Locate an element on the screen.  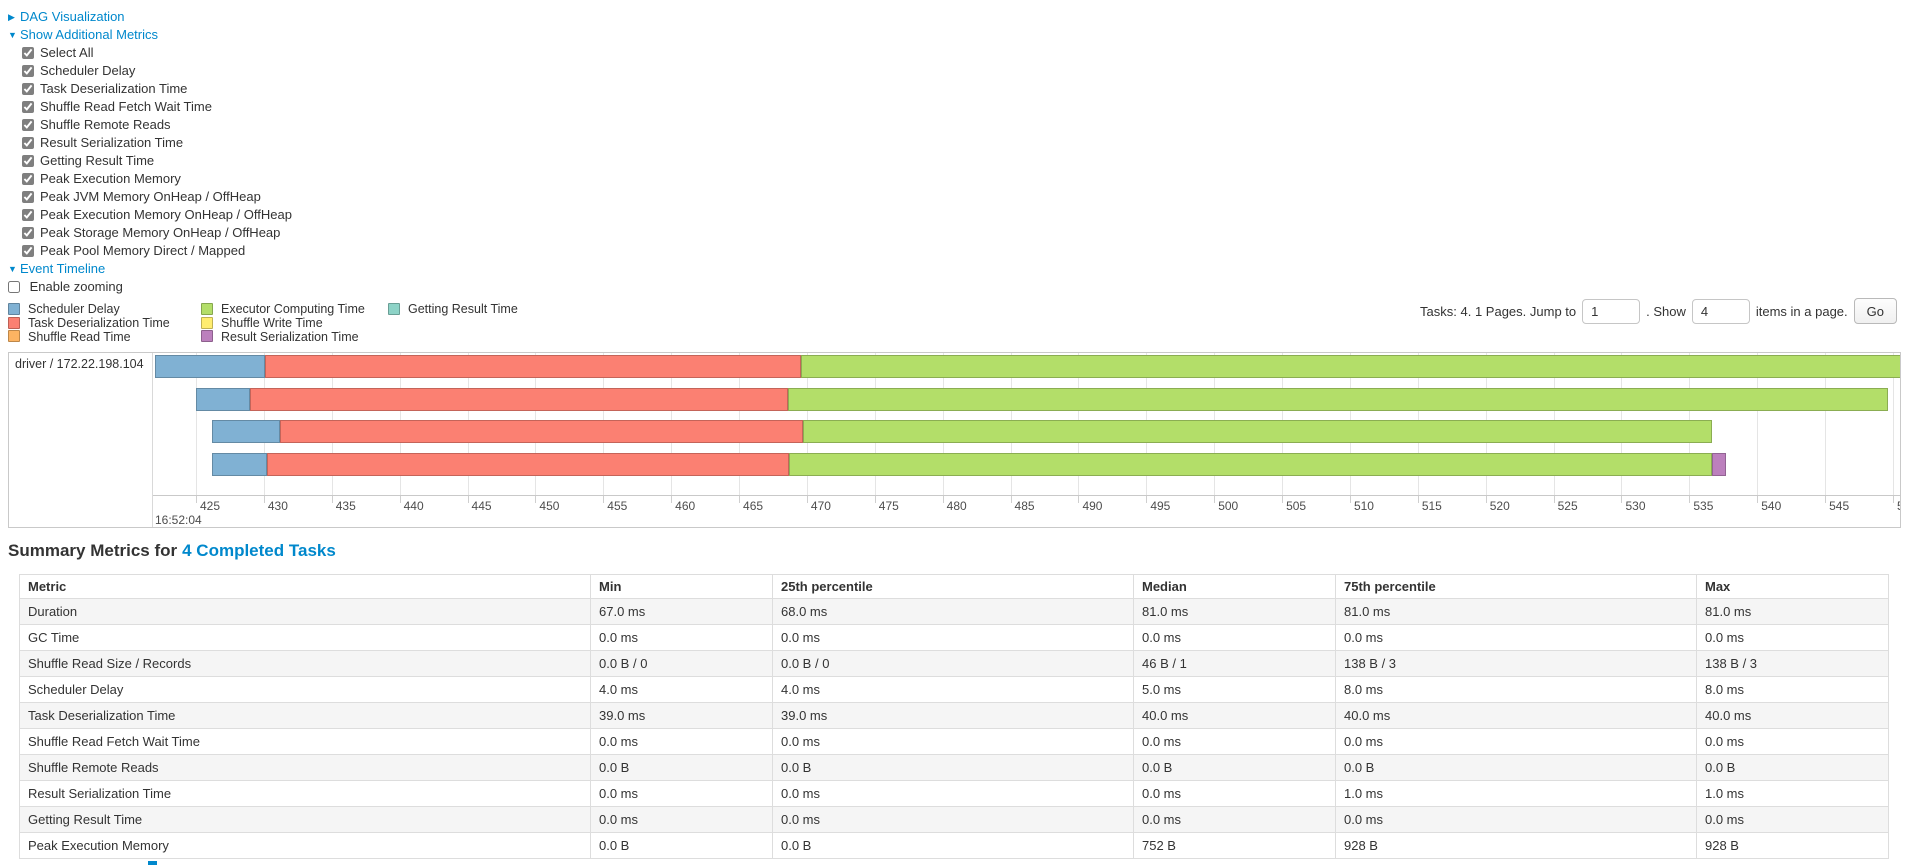
event-timeline-toggle: ▼ Event Timeline is located at coordinates (957, 269).